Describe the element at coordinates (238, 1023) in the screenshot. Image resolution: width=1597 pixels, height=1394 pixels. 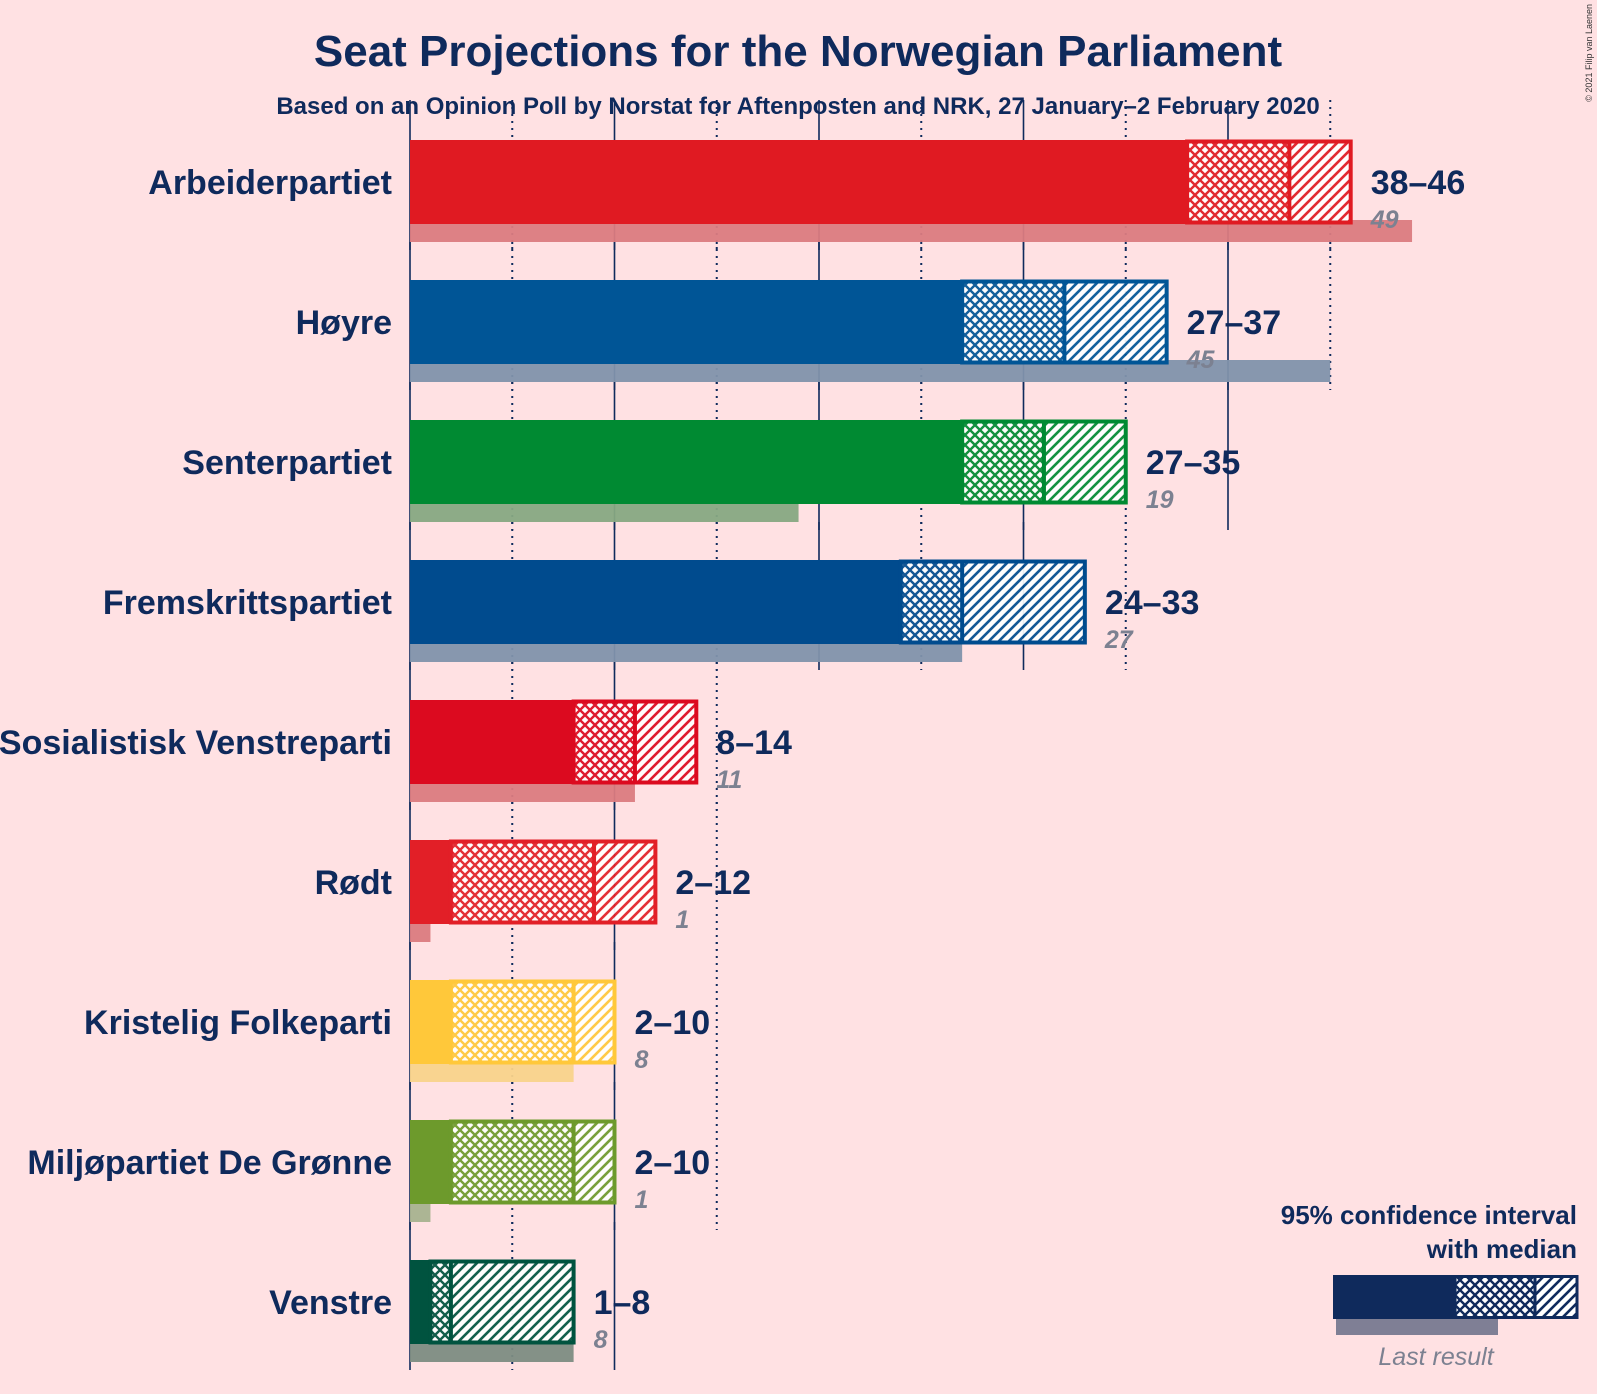
I see `party-name: Kristelig Folkeparti` at that location.